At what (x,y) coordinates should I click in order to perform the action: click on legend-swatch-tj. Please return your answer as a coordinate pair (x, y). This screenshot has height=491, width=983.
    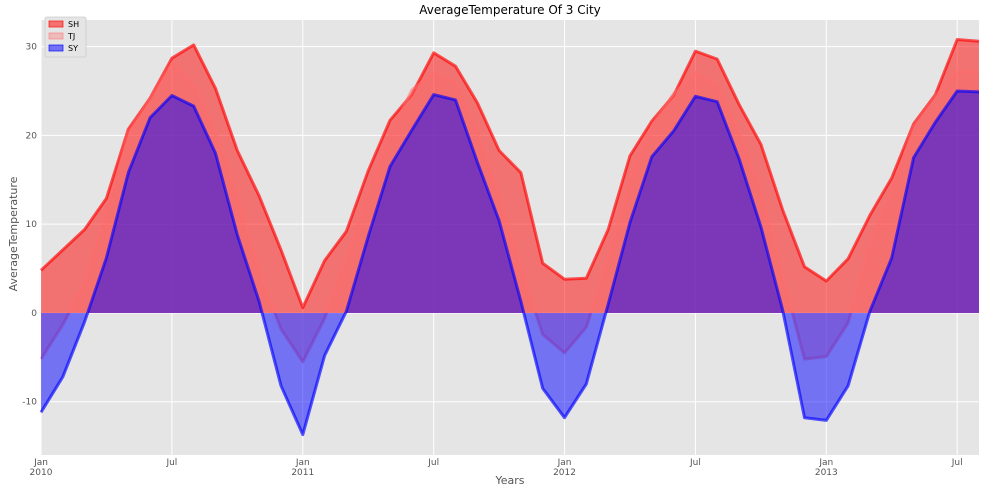
    Looking at the image, I should click on (56, 36).